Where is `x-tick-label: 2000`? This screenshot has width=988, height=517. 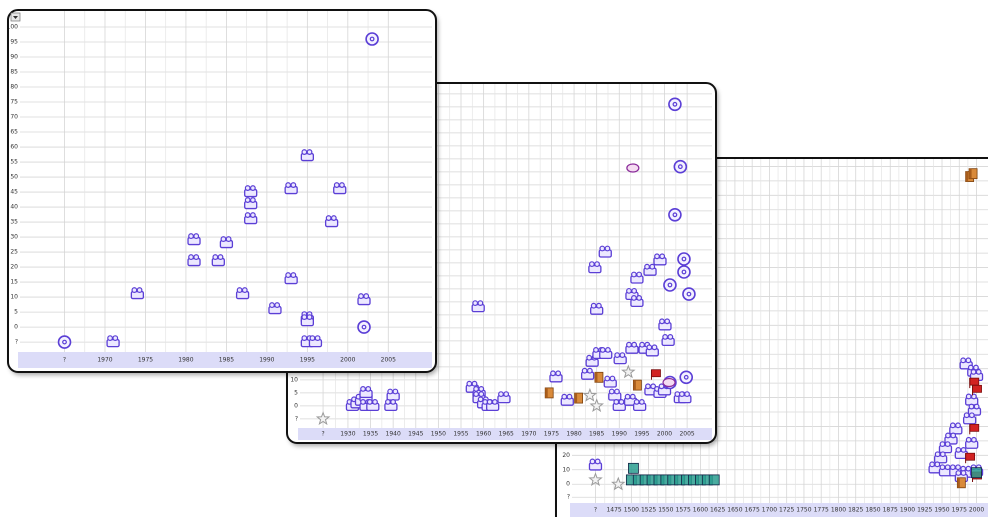
x-tick-label: 2000 is located at coordinates (347, 360).